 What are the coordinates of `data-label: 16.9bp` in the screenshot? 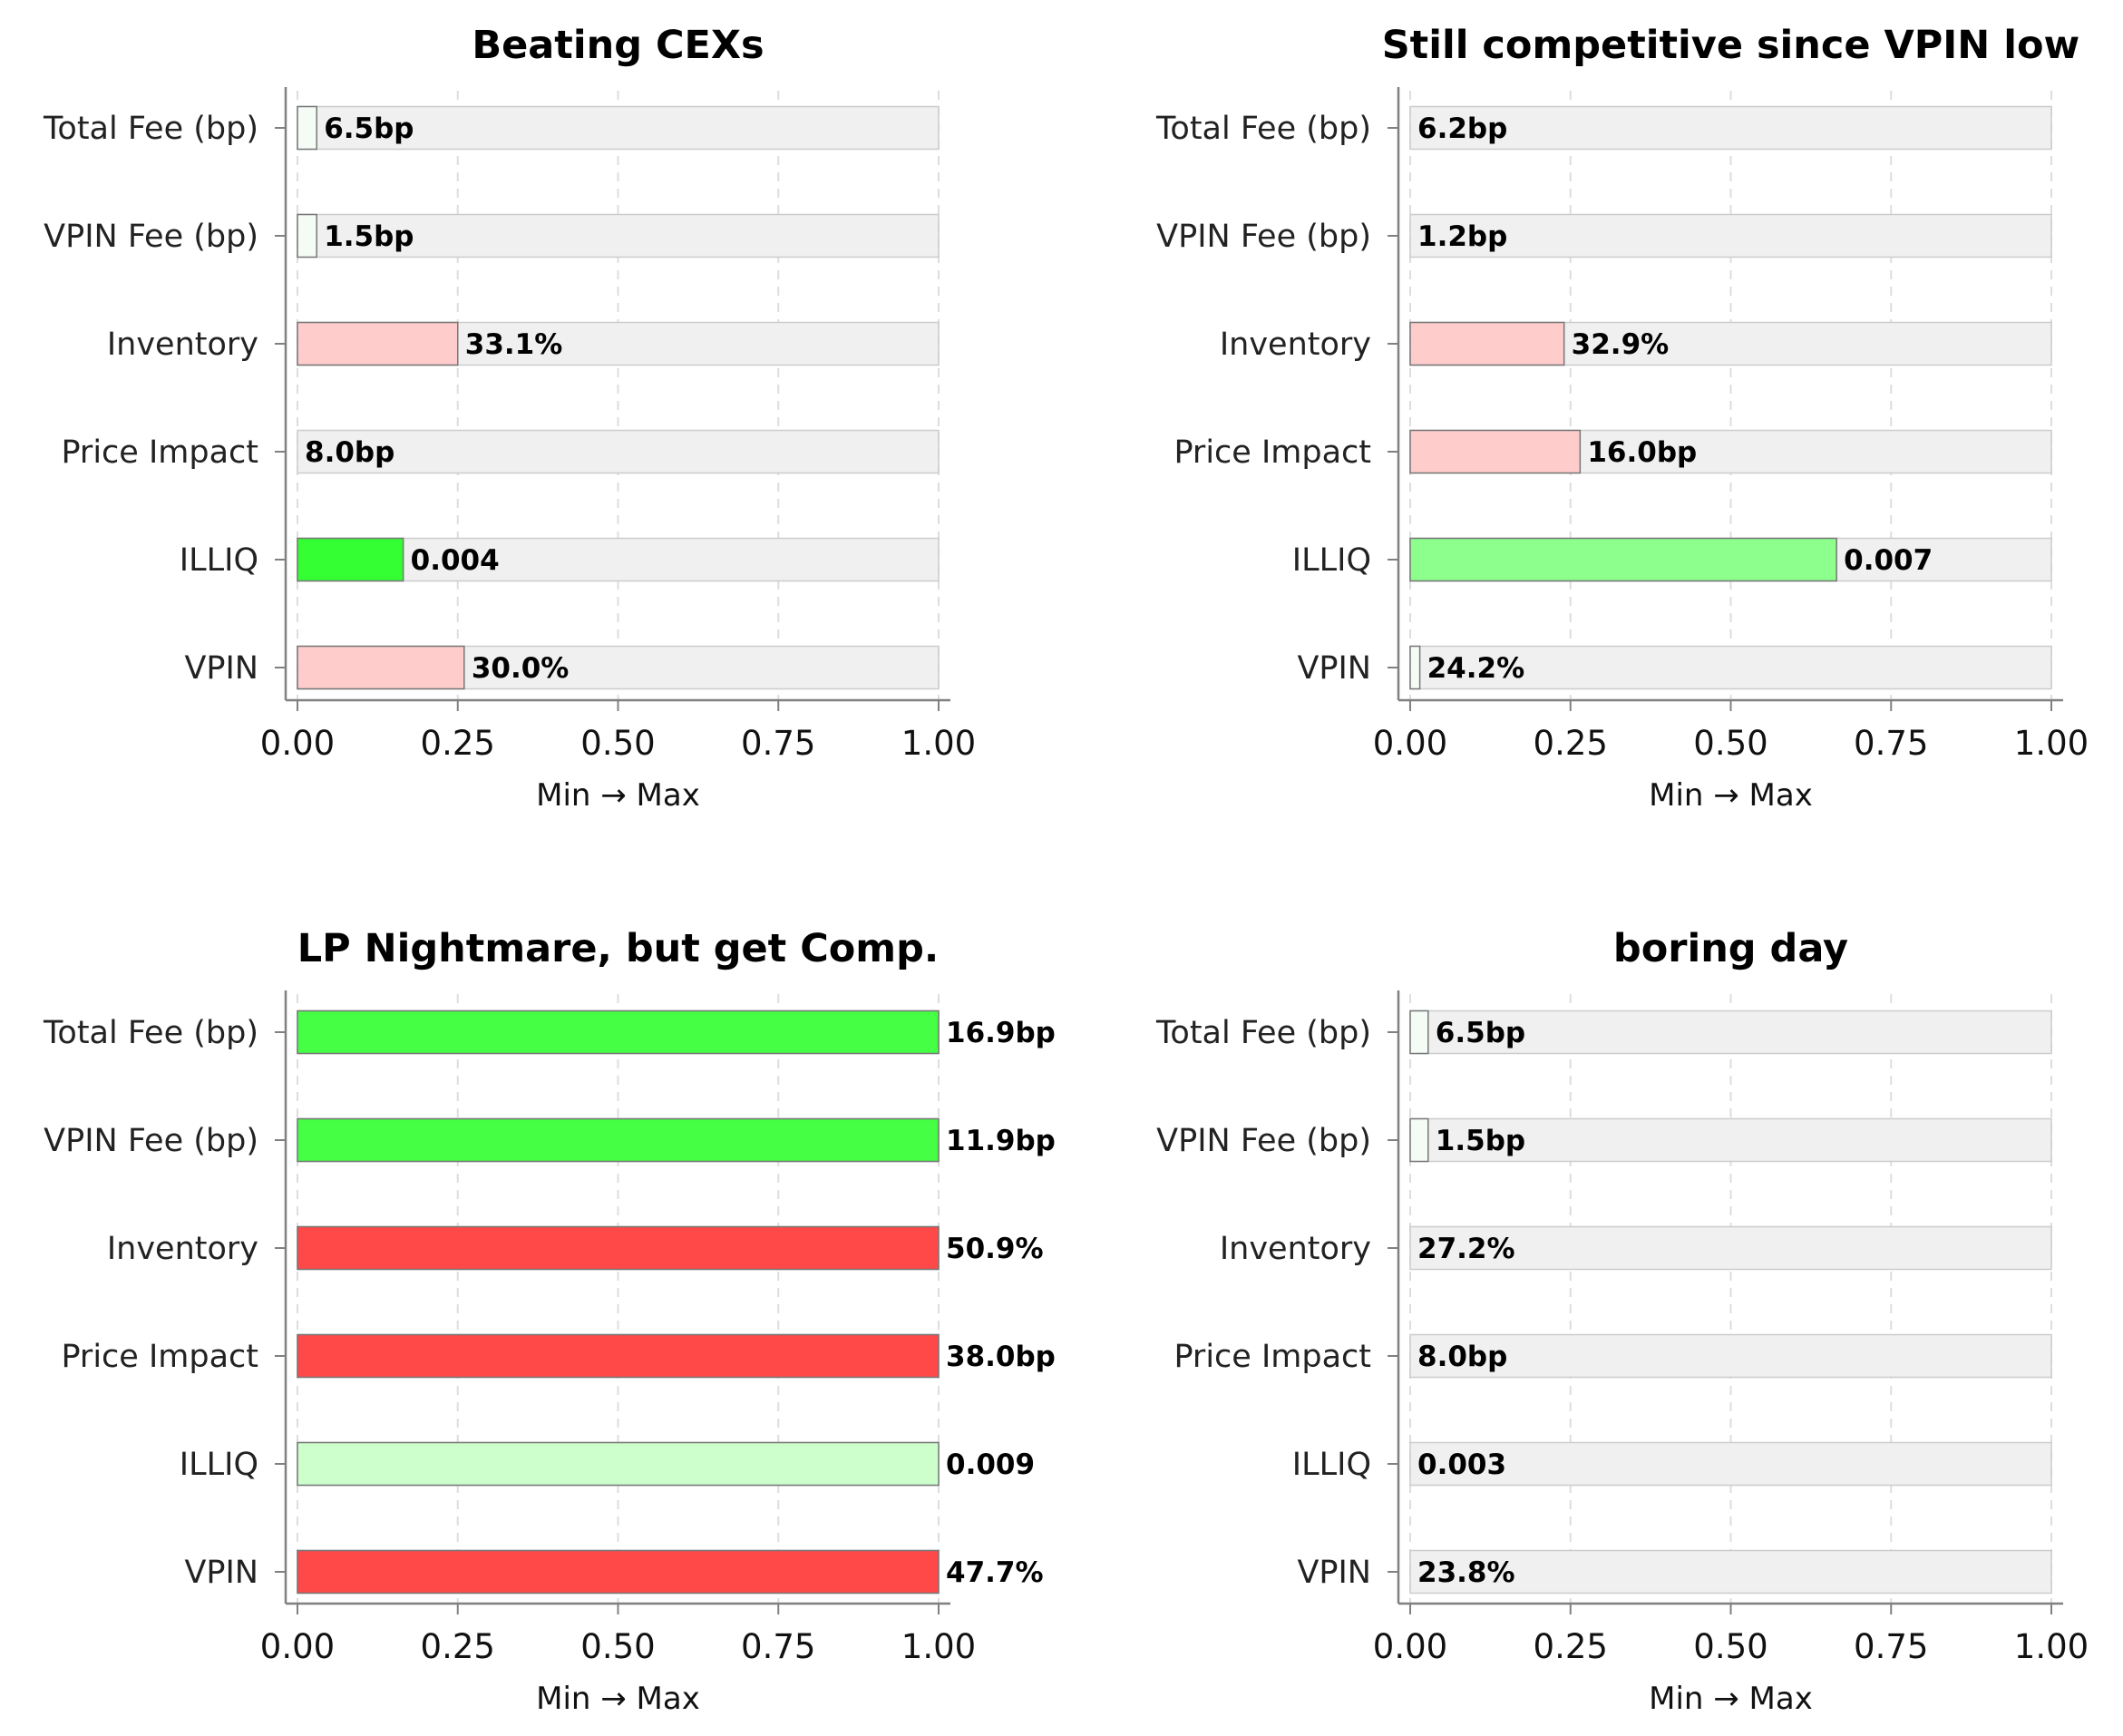 It's located at (1001, 1033).